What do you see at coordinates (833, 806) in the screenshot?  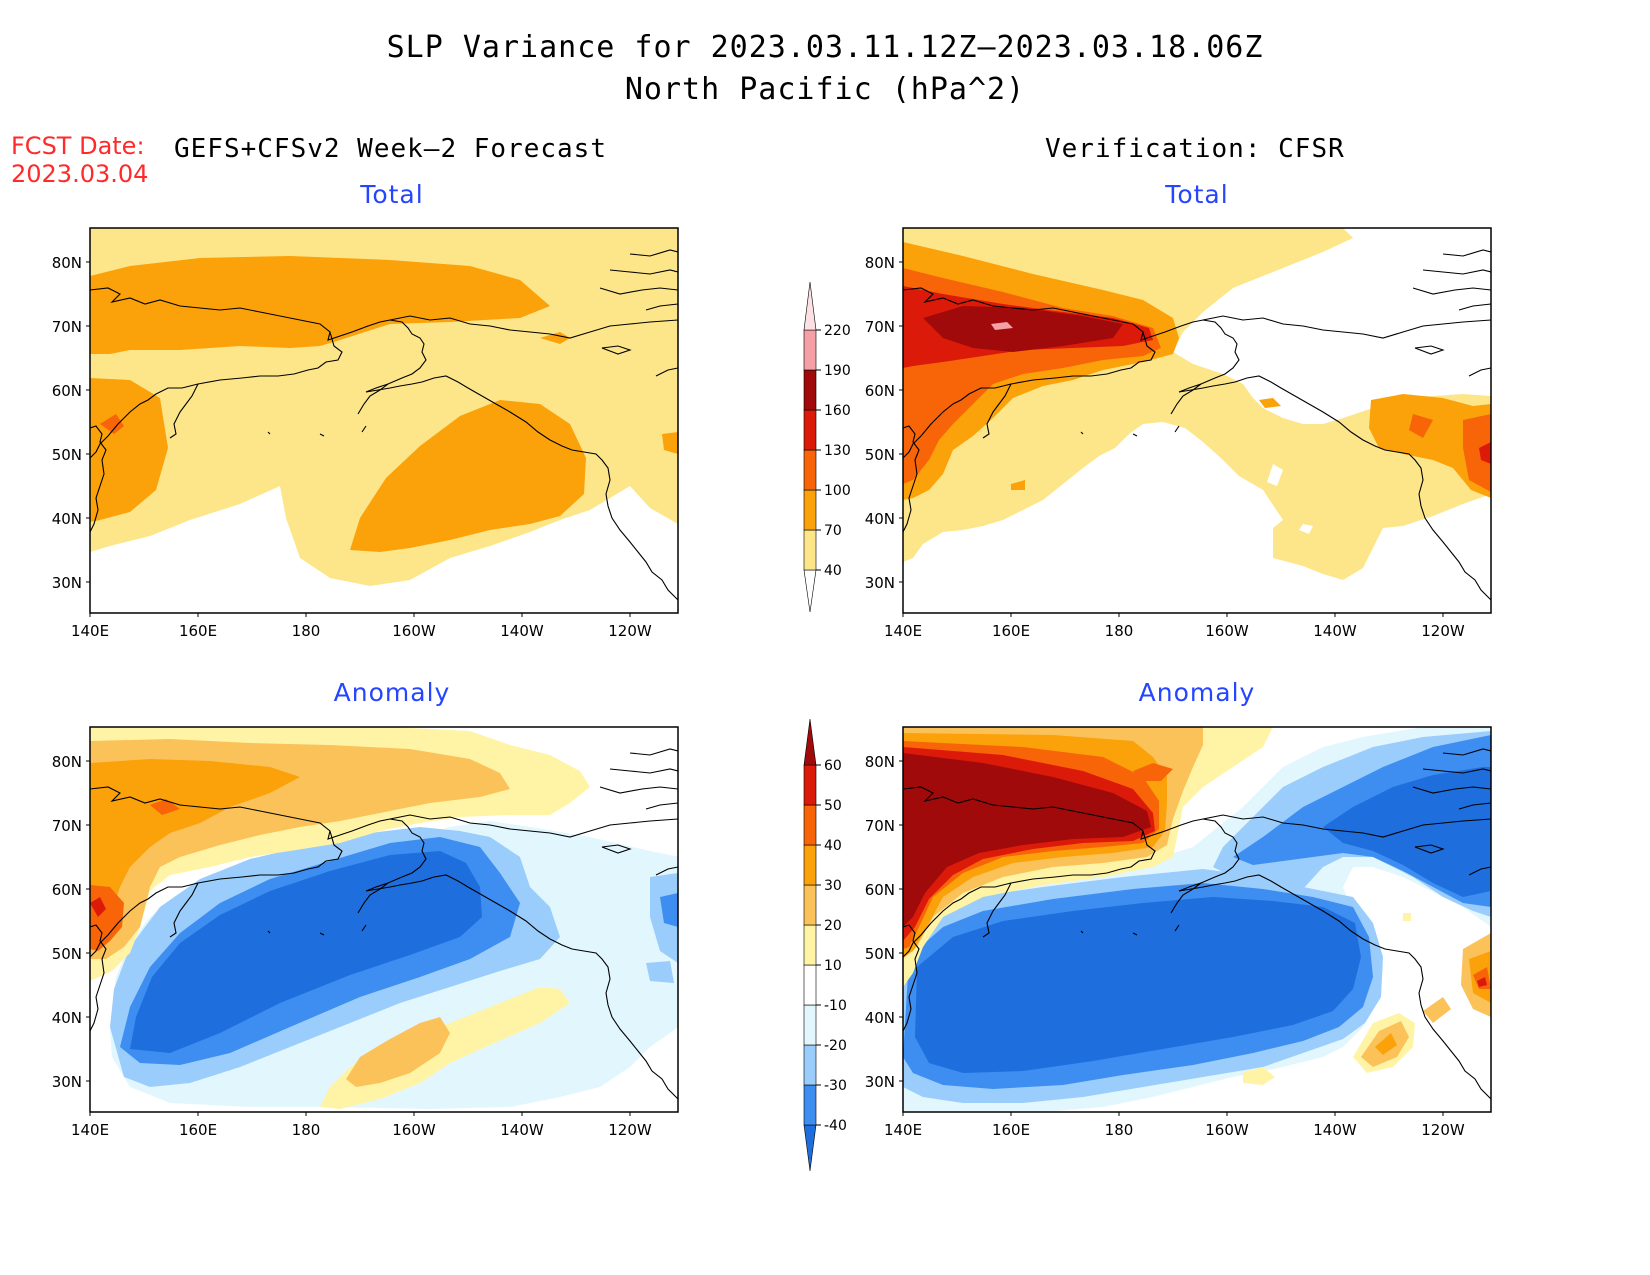 I see `colorbar-label: 50` at bounding box center [833, 806].